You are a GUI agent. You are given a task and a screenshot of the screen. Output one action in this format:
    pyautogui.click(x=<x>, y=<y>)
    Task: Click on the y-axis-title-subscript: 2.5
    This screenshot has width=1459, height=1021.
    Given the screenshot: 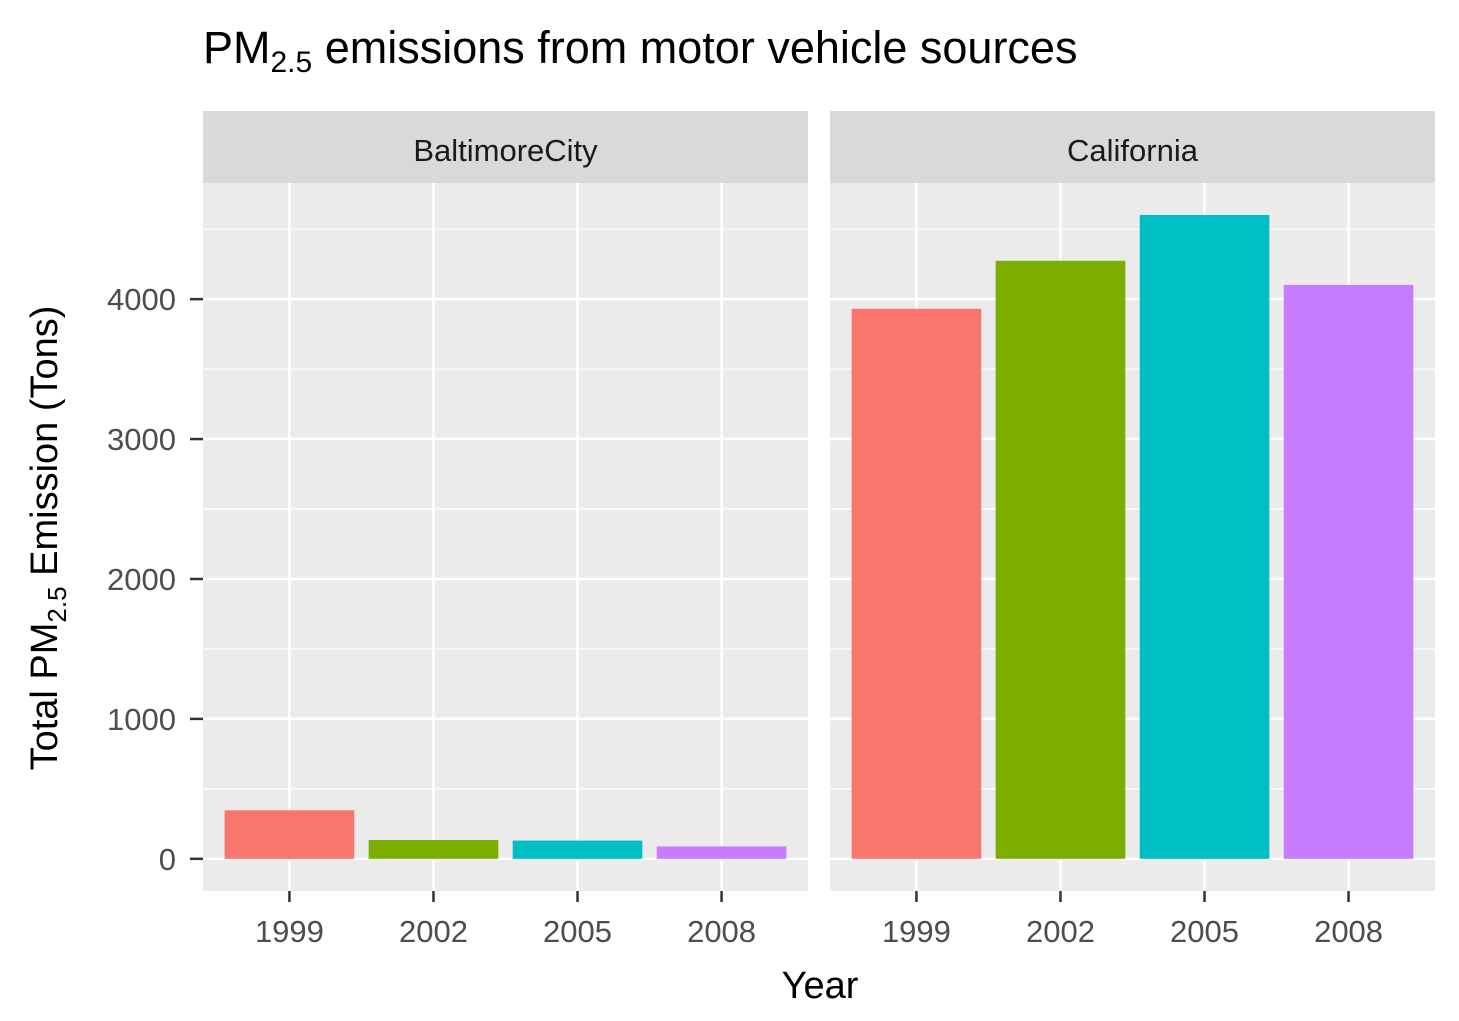 What is the action you would take?
    pyautogui.click(x=57, y=604)
    